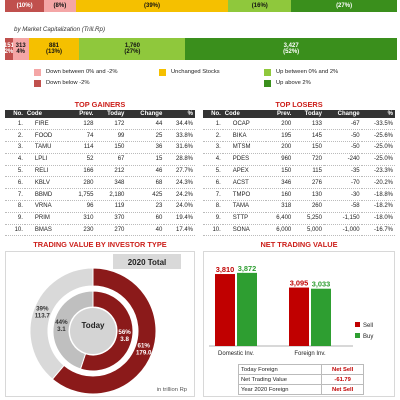 Image resolution: width=400 pixels, height=400 pixels. I want to click on table-cell: 44, so click(145, 124).